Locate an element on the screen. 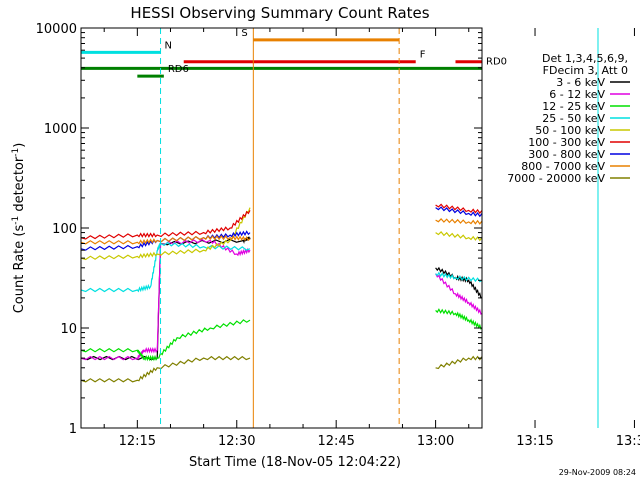  legend-header-1: FDecim 3, Att 0 is located at coordinates (585, 70).